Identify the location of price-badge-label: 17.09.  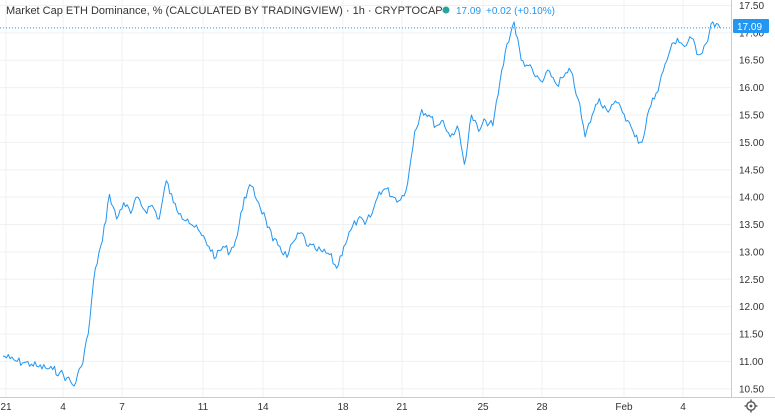
(749, 27).